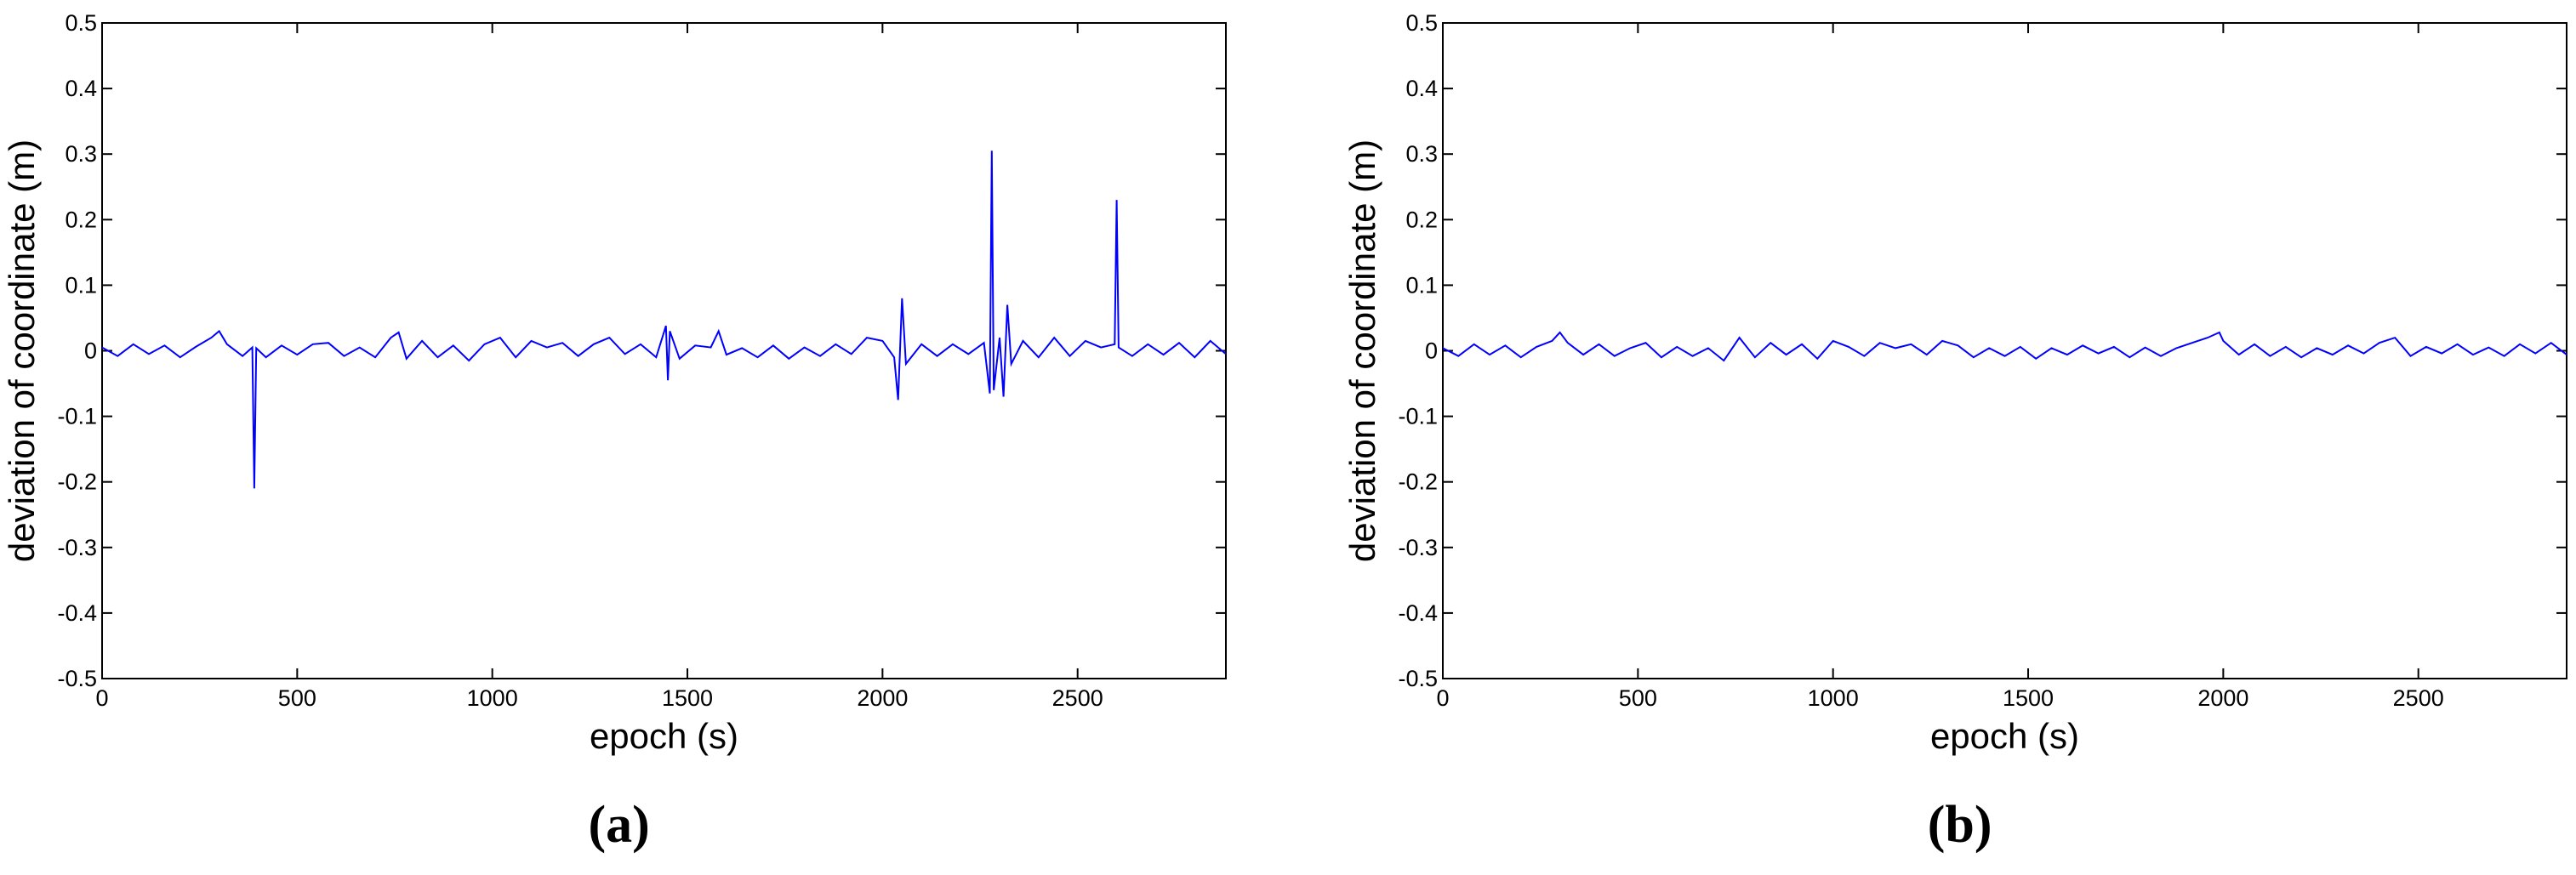 This screenshot has height=875, width=2576. Describe the element at coordinates (2005, 346) in the screenshot. I see `data-line` at that location.